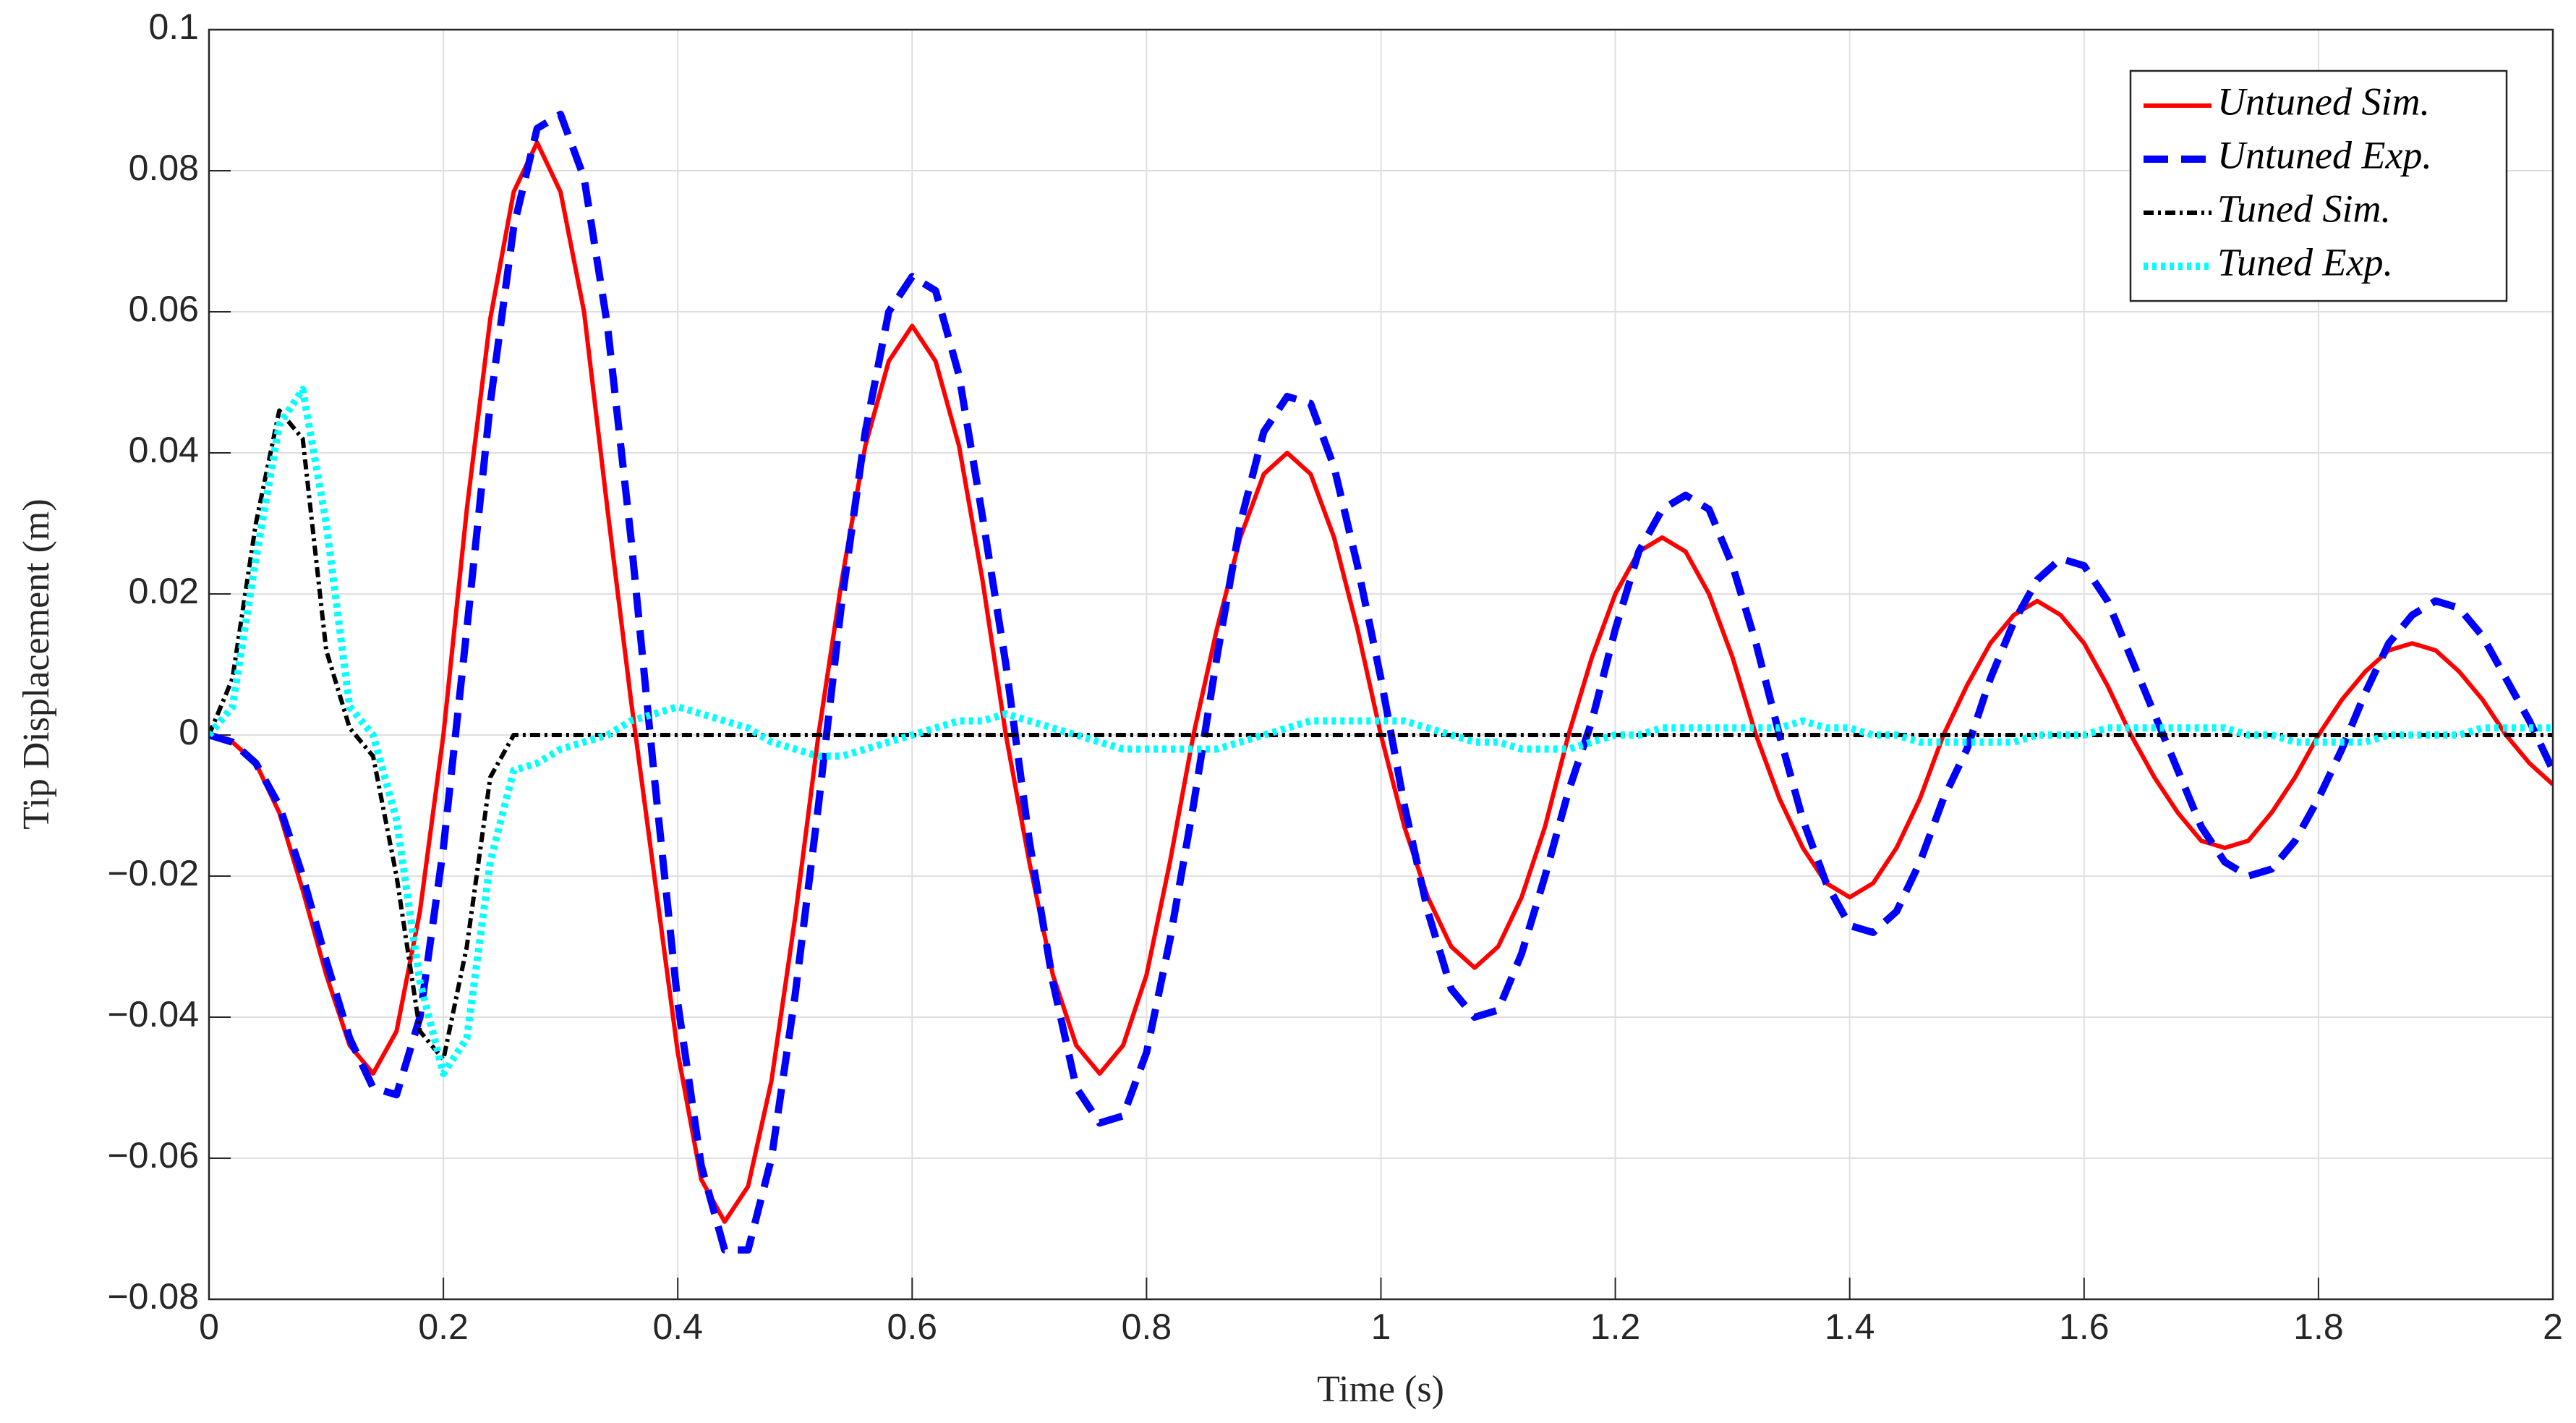 This screenshot has height=1423, width=2576. What do you see at coordinates (1615, 1327) in the screenshot?
I see `x-tick-label: 1.2` at bounding box center [1615, 1327].